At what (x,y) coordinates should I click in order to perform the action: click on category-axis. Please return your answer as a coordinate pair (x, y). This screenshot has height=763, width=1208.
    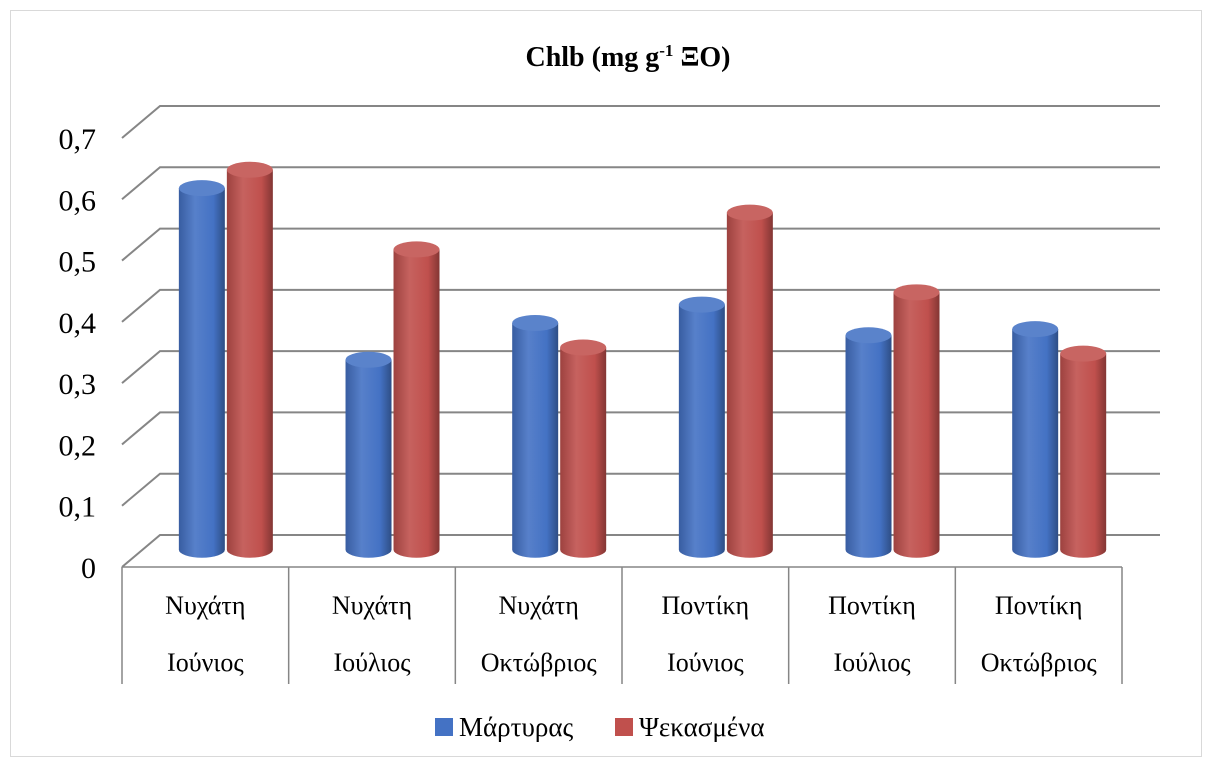
    Looking at the image, I should click on (622, 625).